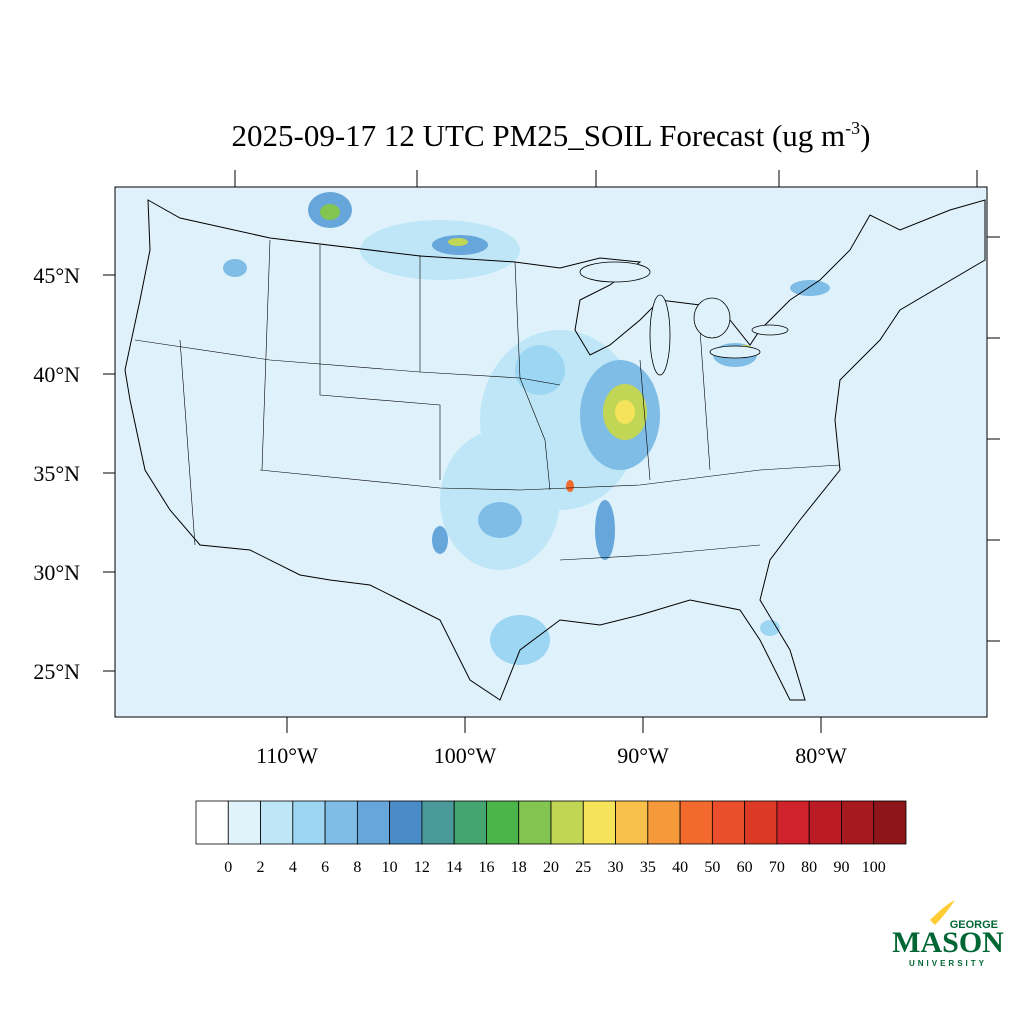 This screenshot has height=1024, width=1024. What do you see at coordinates (948, 942) in the screenshot?
I see `logo-main: MASON` at bounding box center [948, 942].